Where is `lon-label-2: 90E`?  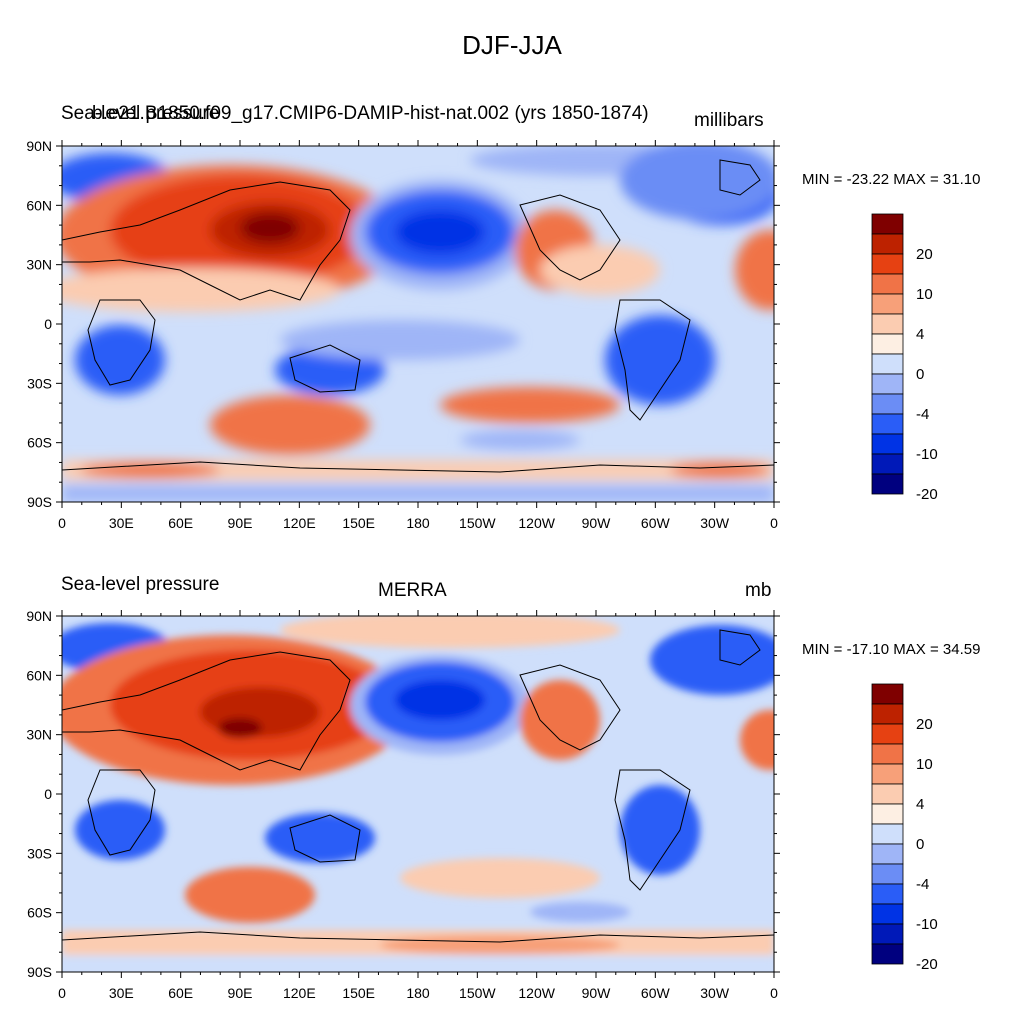
lon-label-2: 90E is located at coordinates (240, 993).